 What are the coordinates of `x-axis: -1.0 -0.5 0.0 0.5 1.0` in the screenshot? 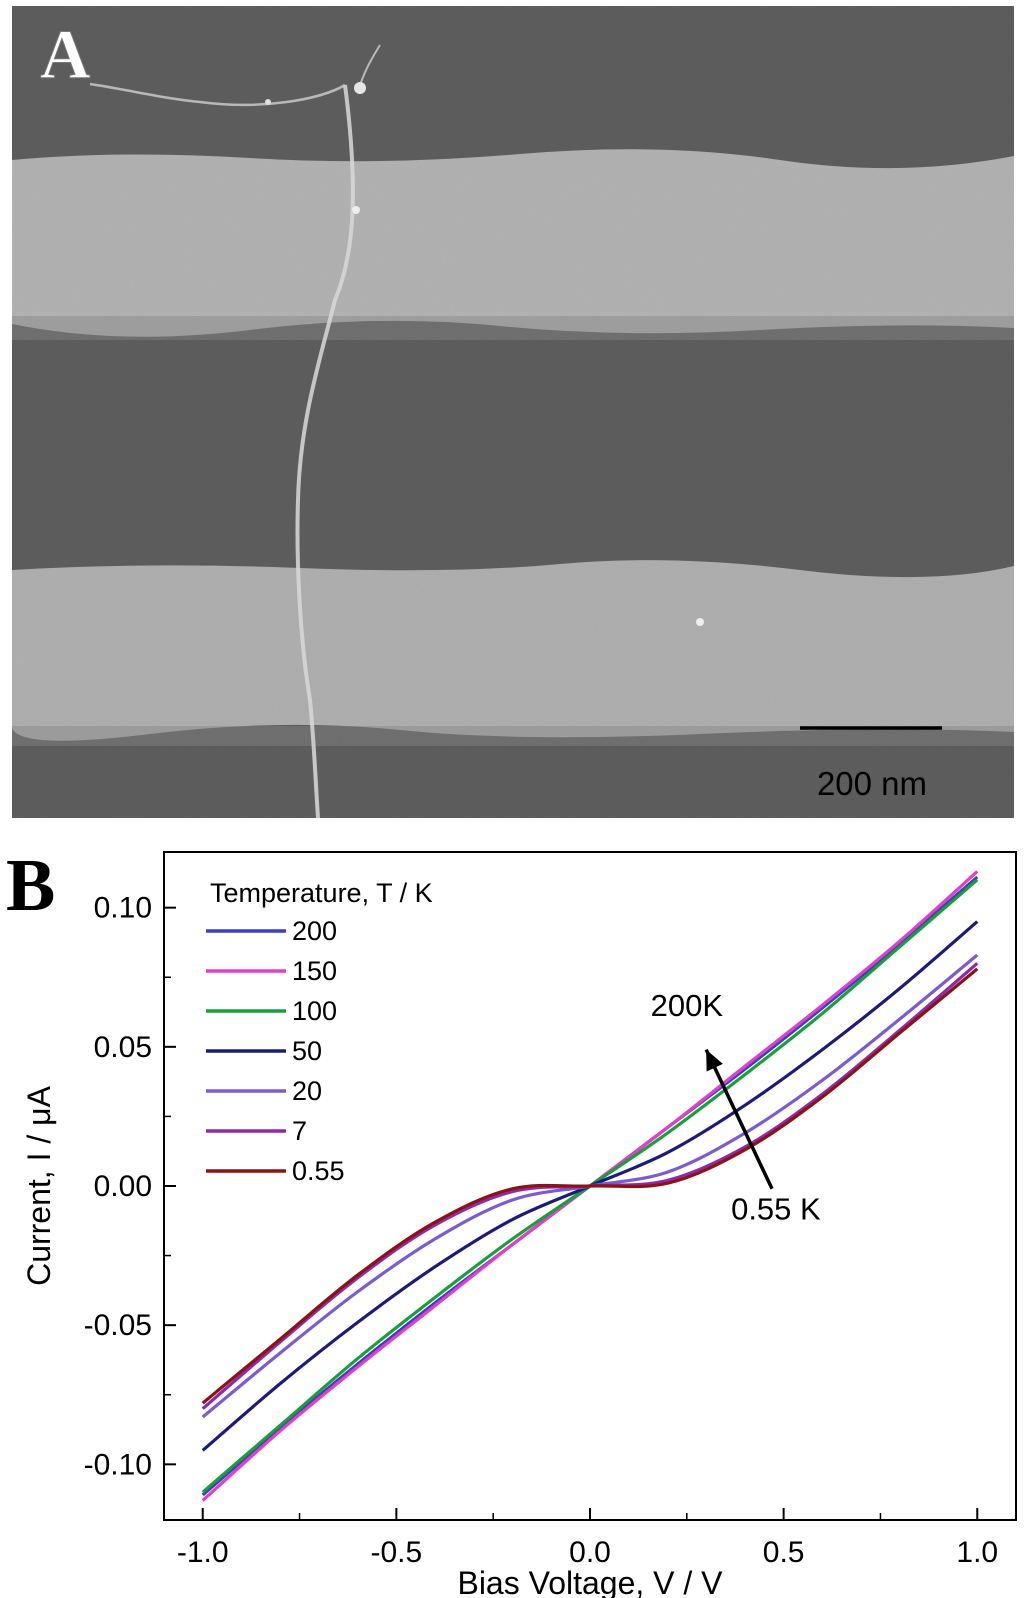 It's located at (587, 1538).